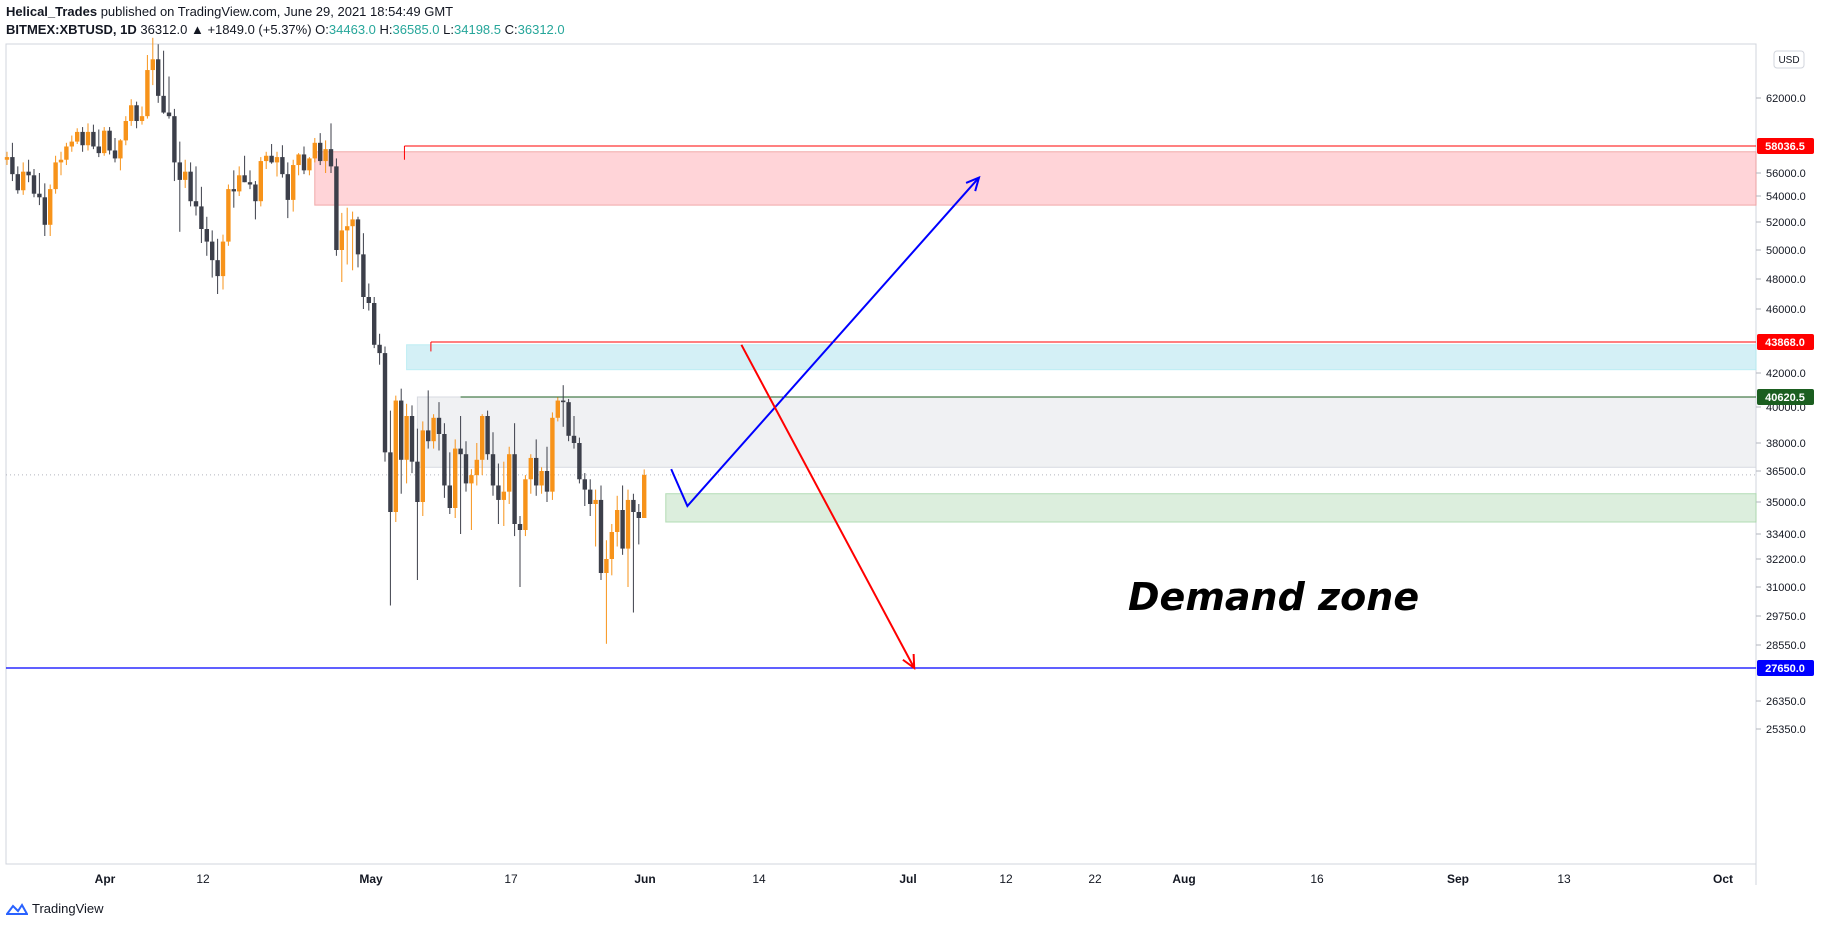 The height and width of the screenshot is (929, 1828). I want to click on y-tick-label: 36500.0, so click(1786, 472).